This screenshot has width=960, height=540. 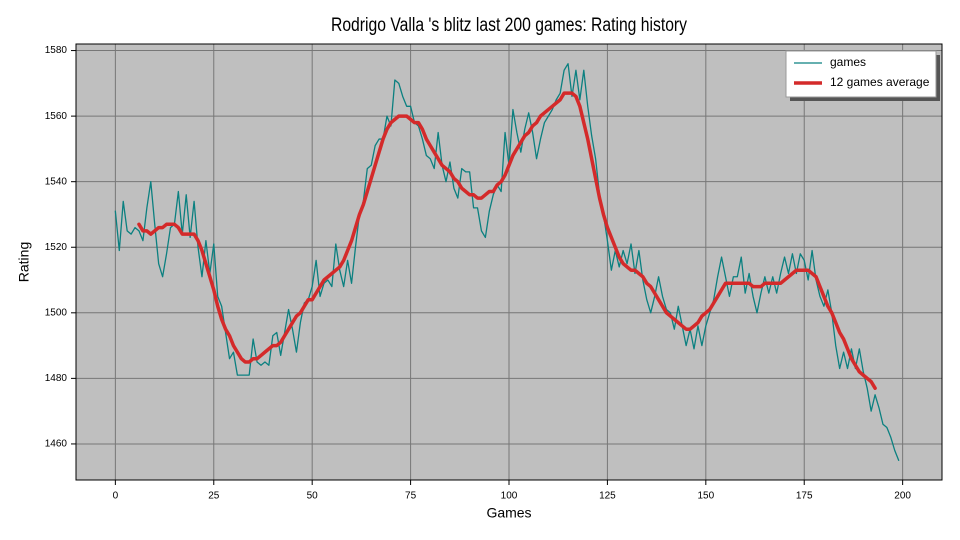 What do you see at coordinates (509, 25) in the screenshot?
I see `chart-title: Rodrigo Valla 's blitz last 200 games` at bounding box center [509, 25].